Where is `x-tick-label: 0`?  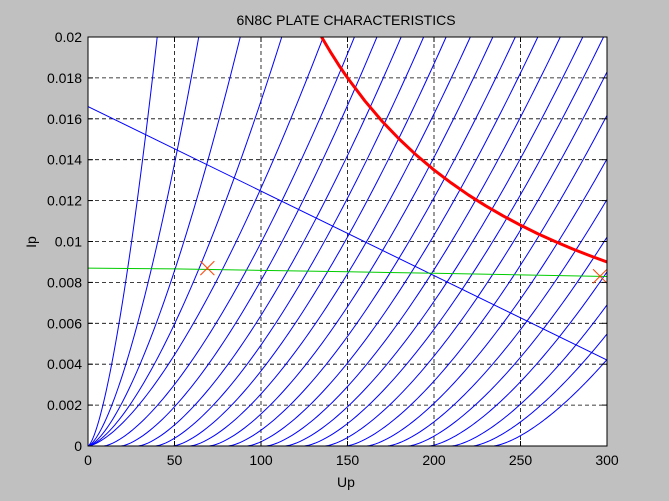
x-tick-label: 0 is located at coordinates (88, 460).